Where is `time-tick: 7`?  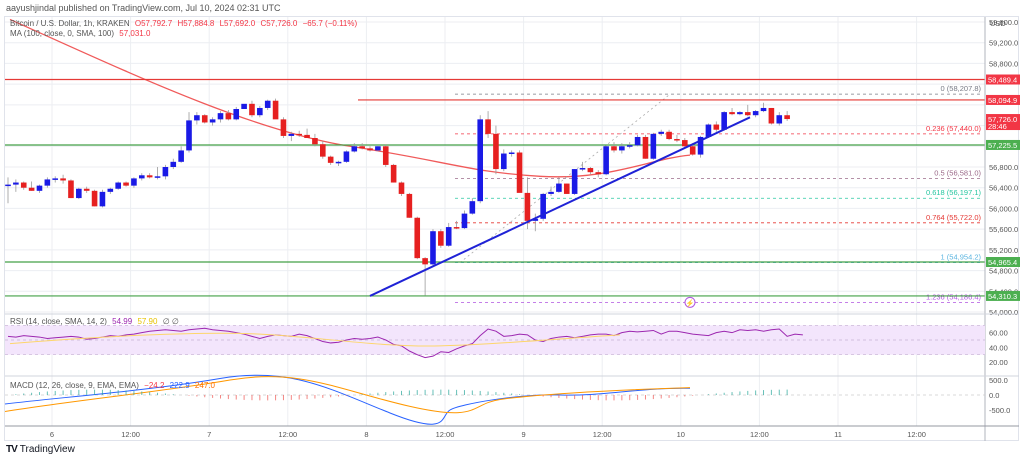 time-tick: 7 is located at coordinates (209, 434).